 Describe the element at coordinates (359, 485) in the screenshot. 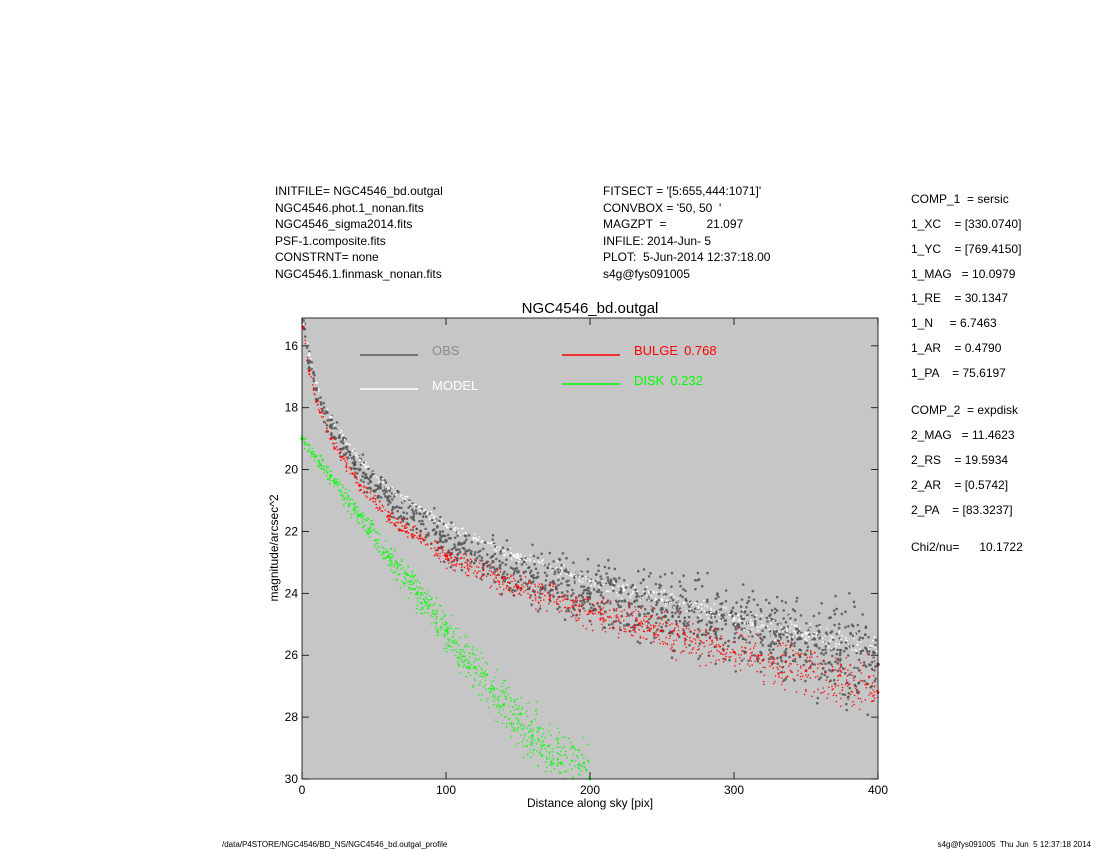

I see `bulge-point` at that location.